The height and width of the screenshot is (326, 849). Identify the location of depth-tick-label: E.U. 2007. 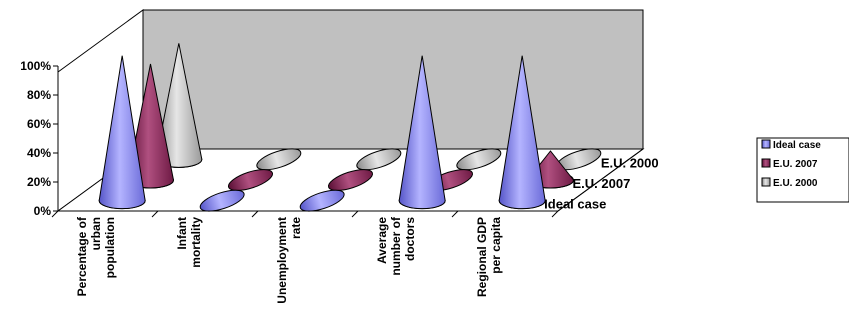
(601, 183).